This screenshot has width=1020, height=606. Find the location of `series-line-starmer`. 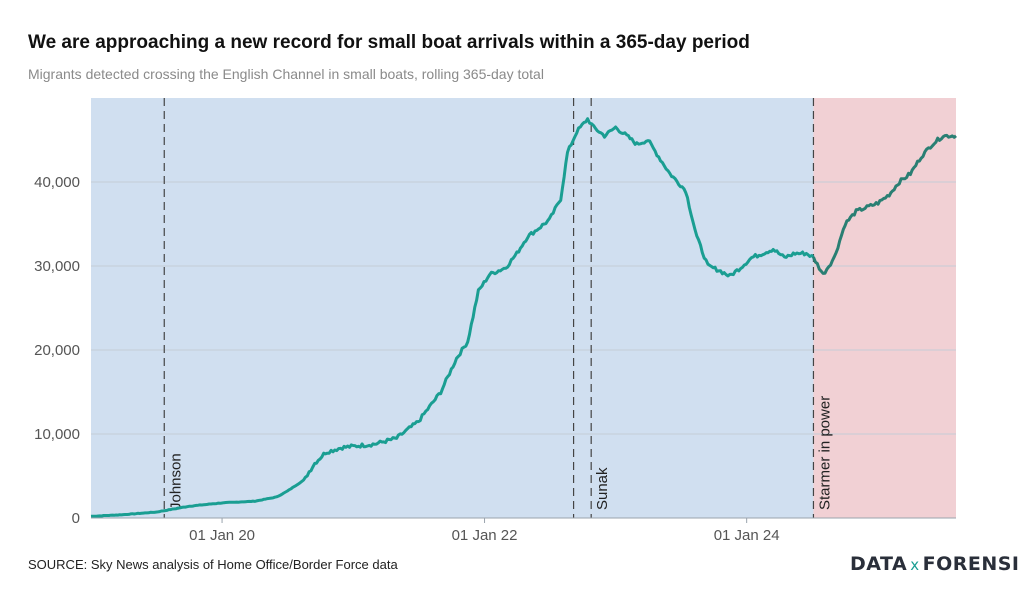

series-line-starmer is located at coordinates (884, 204).